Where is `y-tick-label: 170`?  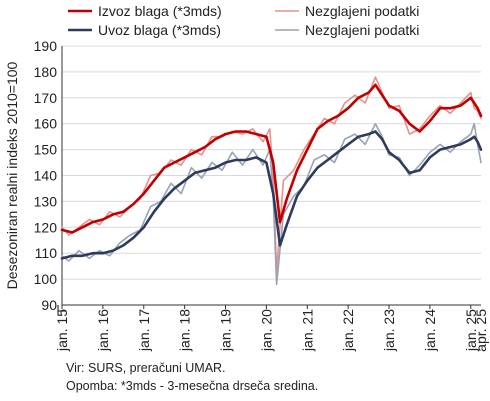
y-tick-label: 170 is located at coordinates (46, 98).